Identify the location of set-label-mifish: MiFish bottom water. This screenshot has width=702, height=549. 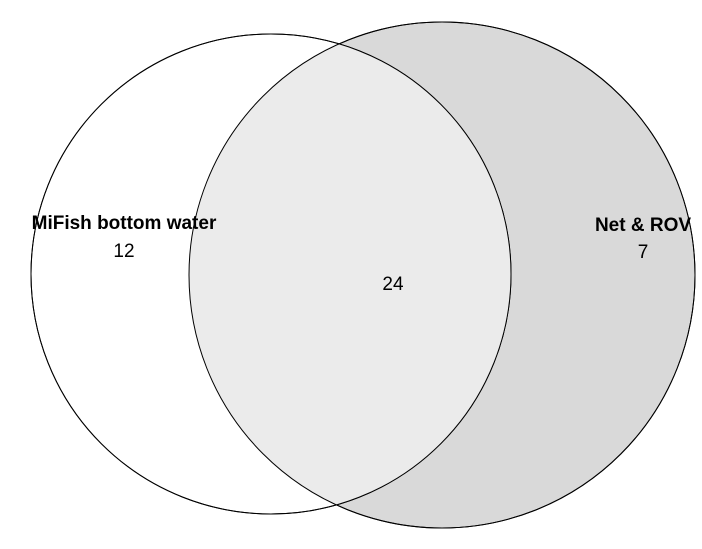
(124, 223).